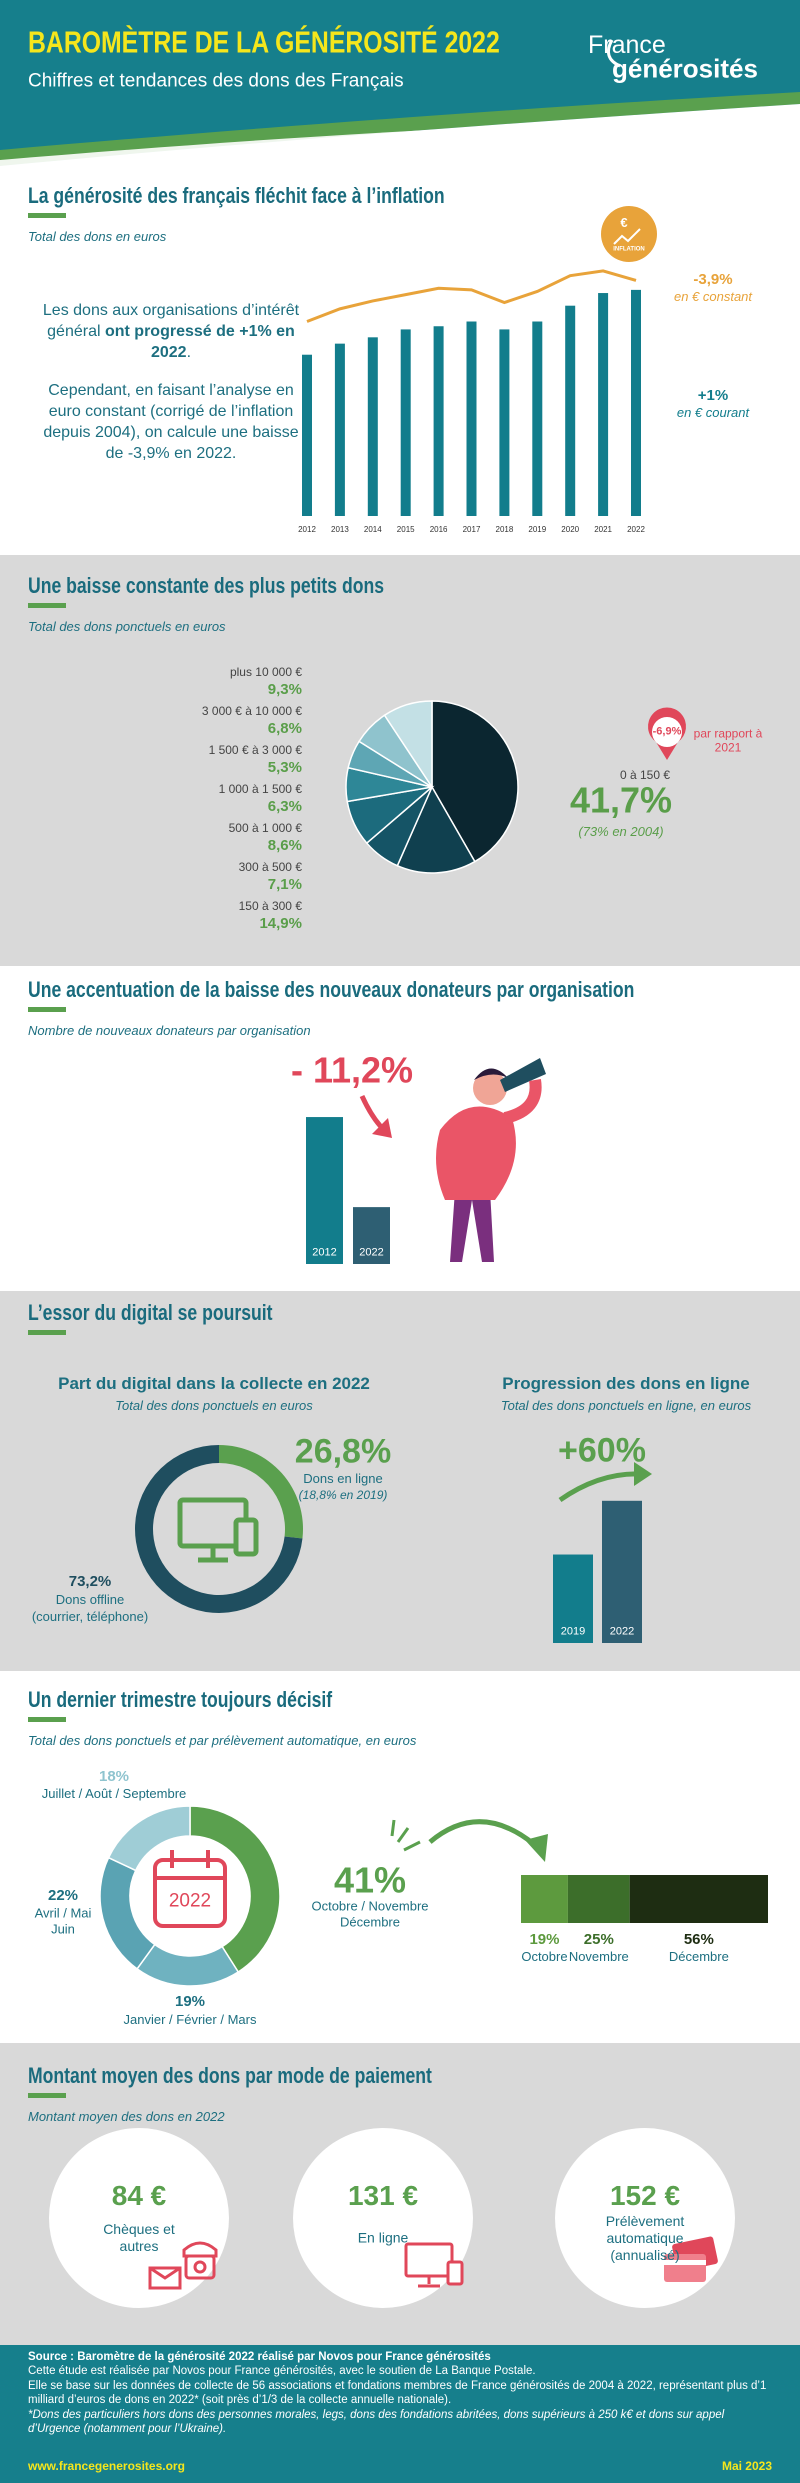 The image size is (800, 2483). I want to click on circle, so click(383, 2218).